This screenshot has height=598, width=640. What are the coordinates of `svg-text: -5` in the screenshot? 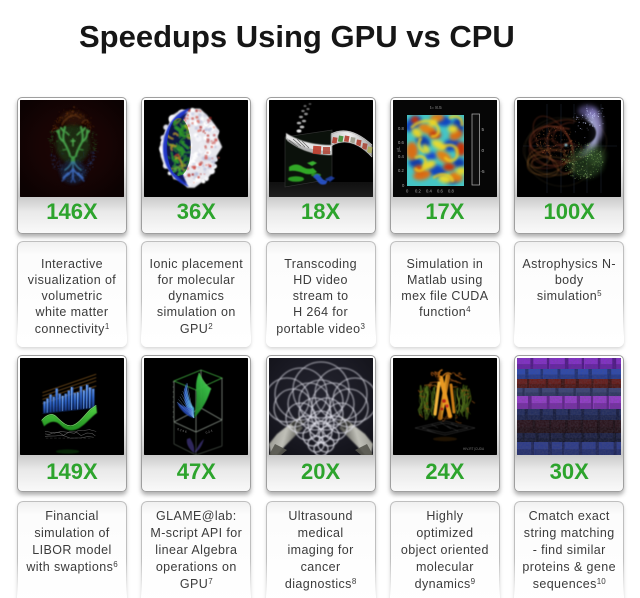 It's located at (482, 171).